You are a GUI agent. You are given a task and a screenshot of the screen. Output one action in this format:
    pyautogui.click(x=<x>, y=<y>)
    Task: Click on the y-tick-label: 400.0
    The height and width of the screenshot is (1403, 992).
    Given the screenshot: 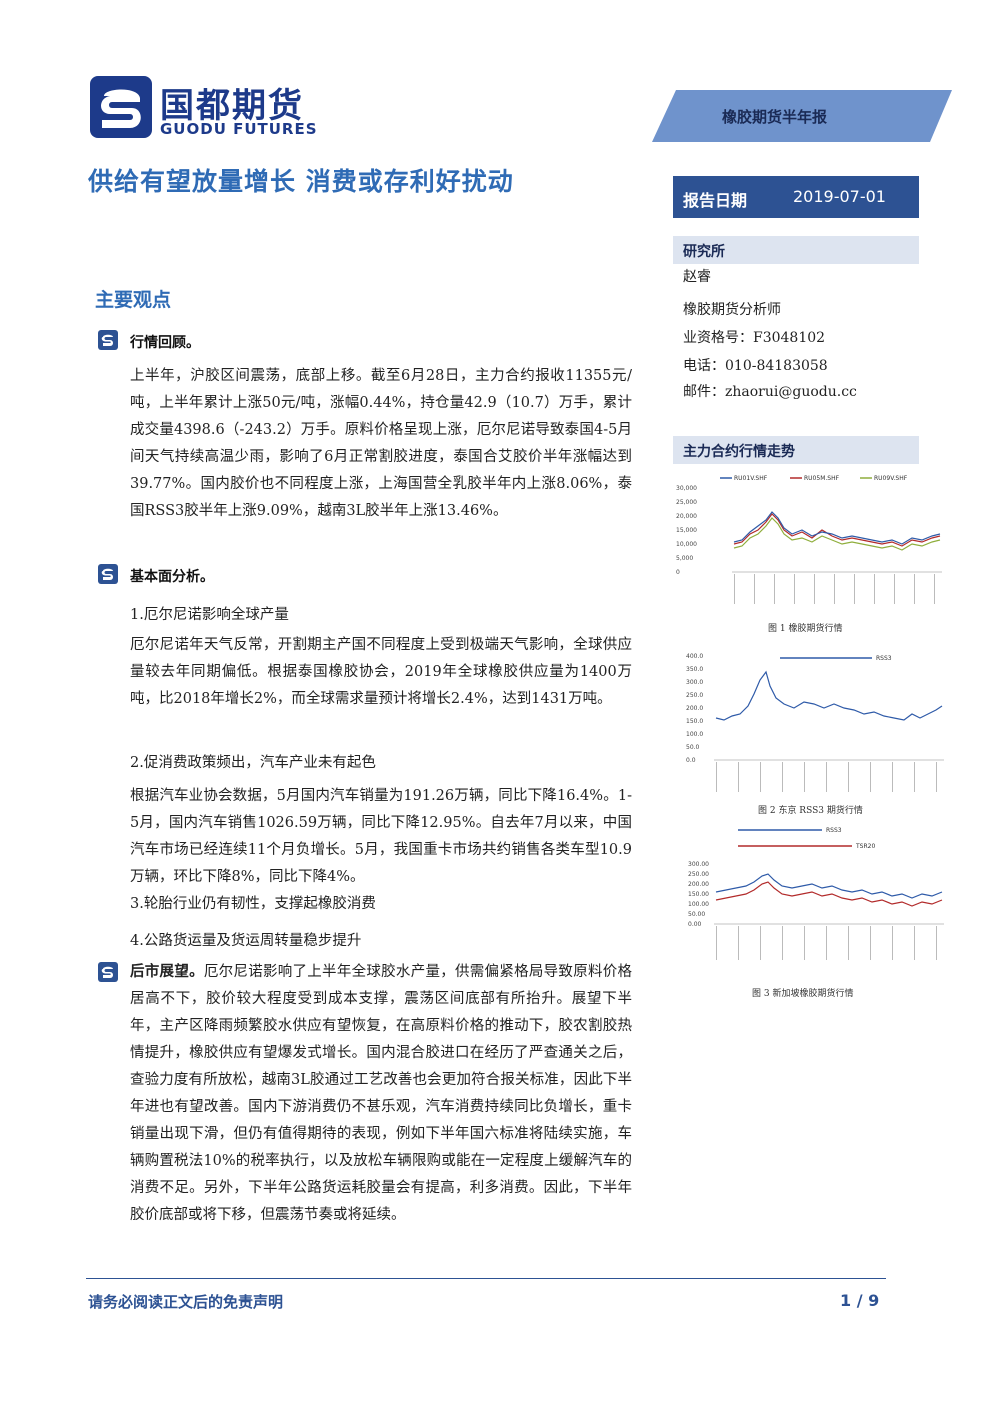 What is the action you would take?
    pyautogui.click(x=694, y=656)
    